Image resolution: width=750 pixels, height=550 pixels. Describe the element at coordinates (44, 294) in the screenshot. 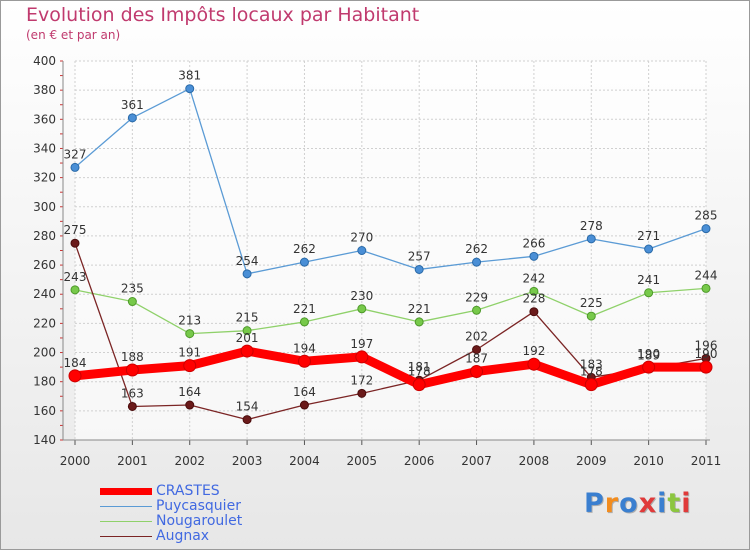

I see `y-tick-label: 240` at that location.